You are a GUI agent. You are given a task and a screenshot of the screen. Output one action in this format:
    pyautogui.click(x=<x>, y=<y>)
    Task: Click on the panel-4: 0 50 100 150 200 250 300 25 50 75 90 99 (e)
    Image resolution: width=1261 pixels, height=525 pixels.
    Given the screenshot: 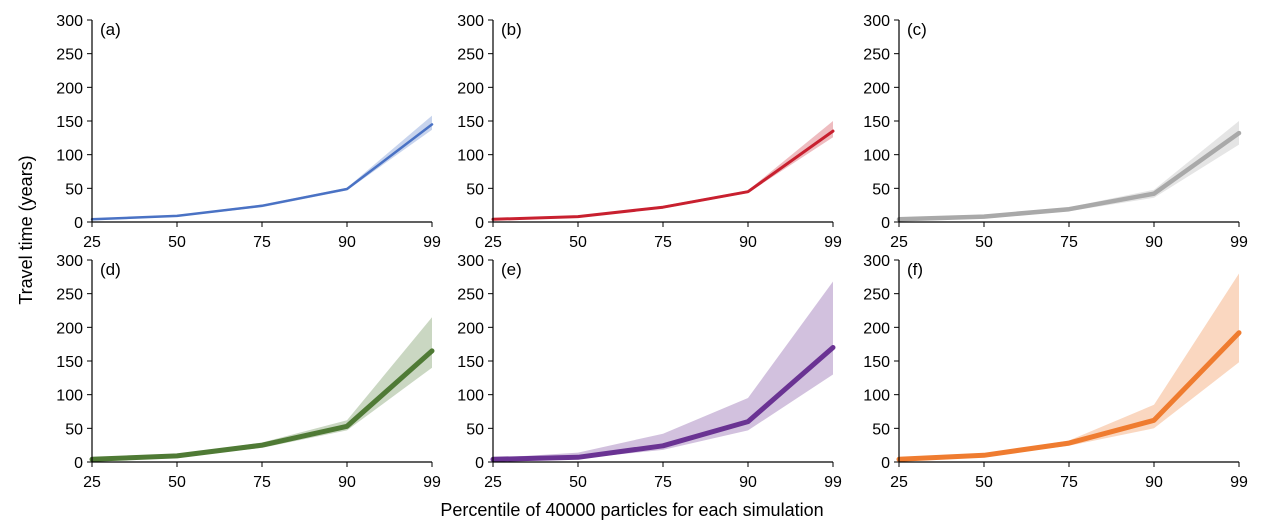 What is the action you would take?
    pyautogui.click(x=649, y=372)
    